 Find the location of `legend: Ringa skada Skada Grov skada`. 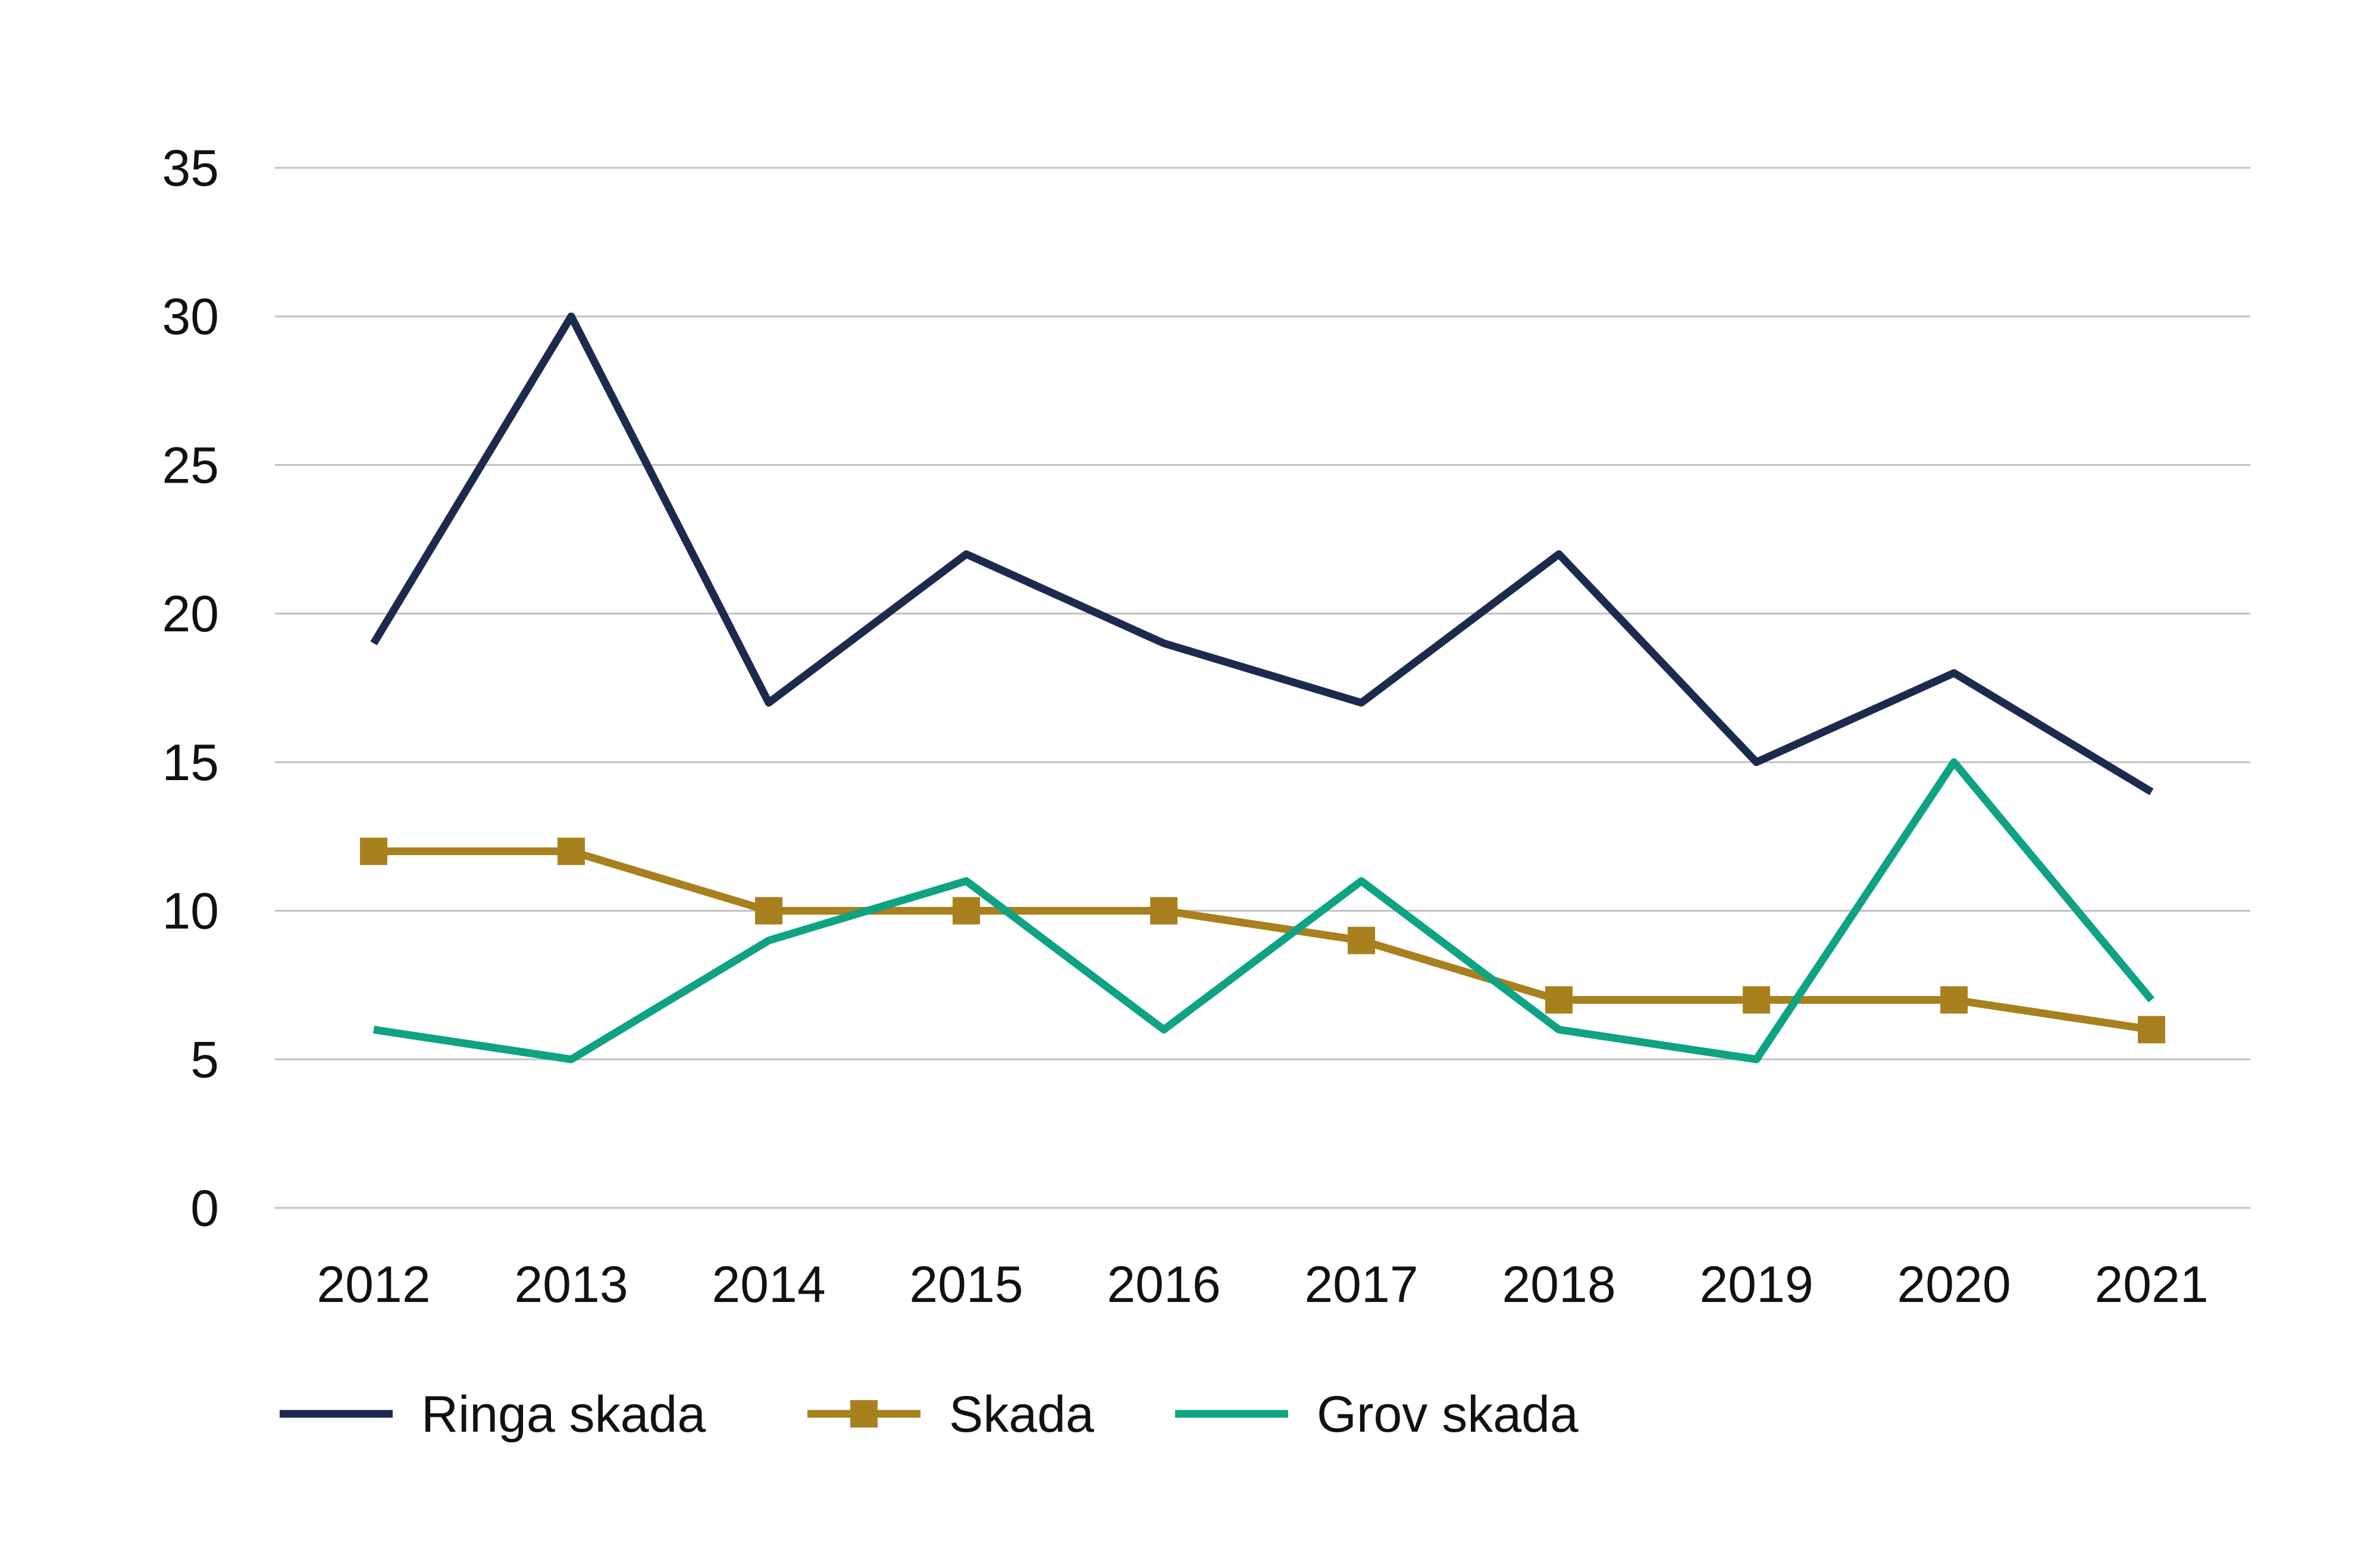

legend: Ringa skada Skada Grov skada is located at coordinates (929, 1414).